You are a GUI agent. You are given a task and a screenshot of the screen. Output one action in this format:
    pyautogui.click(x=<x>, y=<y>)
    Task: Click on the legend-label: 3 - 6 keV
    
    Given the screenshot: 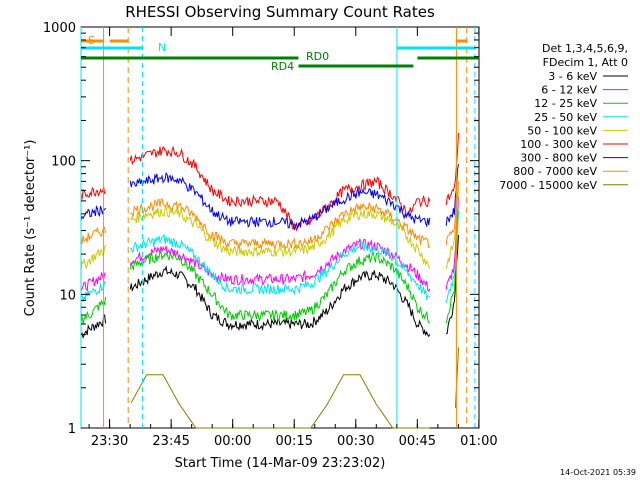 What is the action you would take?
    pyautogui.click(x=572, y=76)
    